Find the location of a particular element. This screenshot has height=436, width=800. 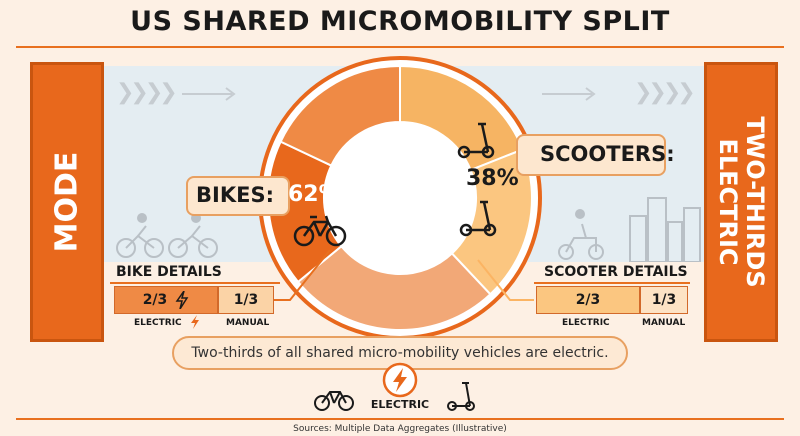

bikes-callout: BIKES: is located at coordinates (238, 196).